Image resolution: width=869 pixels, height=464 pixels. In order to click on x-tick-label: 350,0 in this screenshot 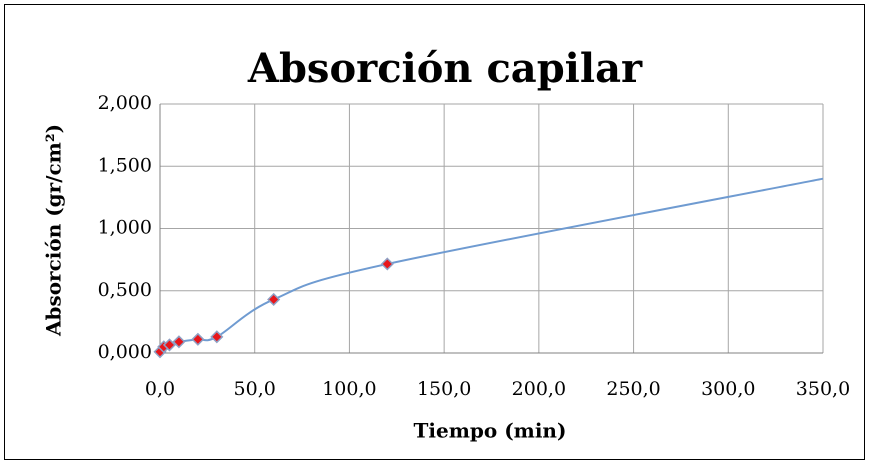, I will do `click(823, 389)`.